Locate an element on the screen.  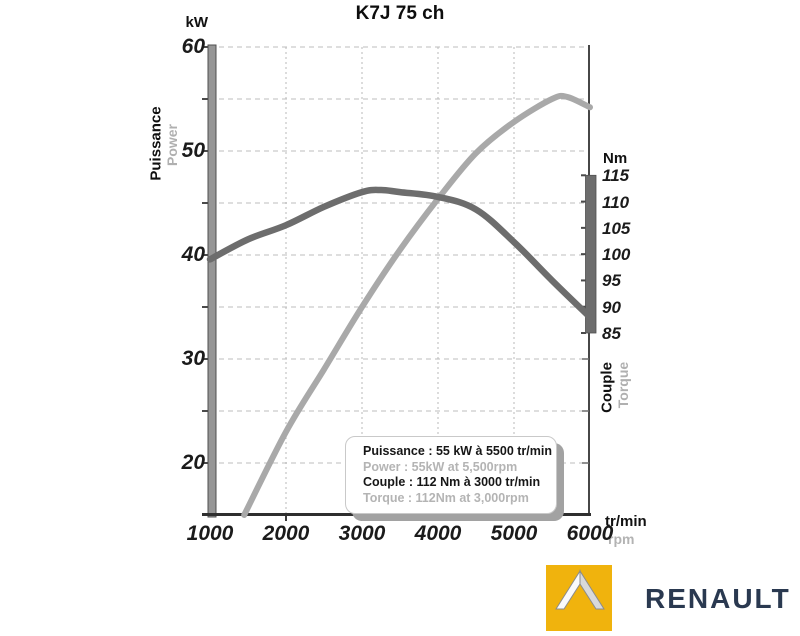
torque-curve is located at coordinates (400, 253).